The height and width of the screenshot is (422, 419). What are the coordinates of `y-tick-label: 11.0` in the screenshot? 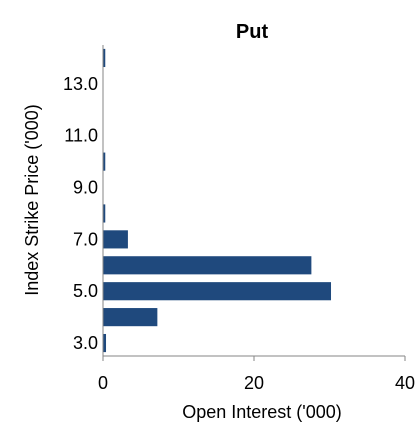 It's located at (81, 136).